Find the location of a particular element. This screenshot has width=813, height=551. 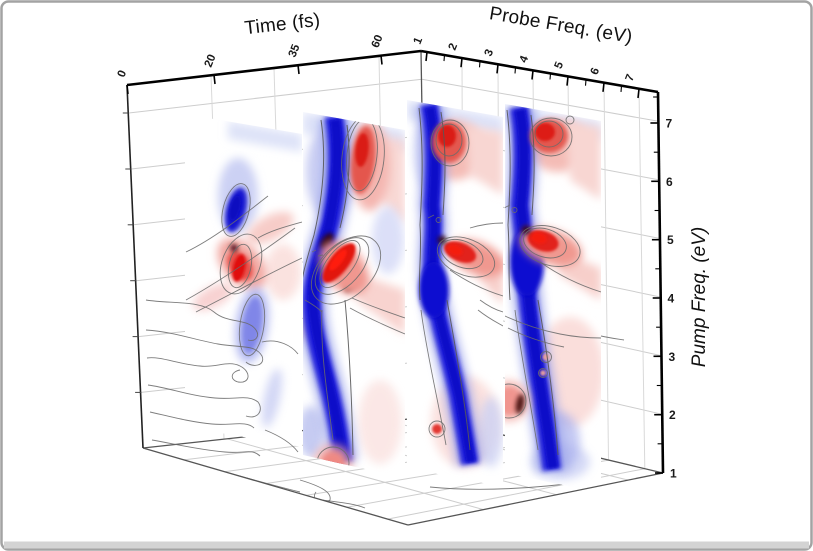

probe-tick-label: 7 is located at coordinates (631, 78).